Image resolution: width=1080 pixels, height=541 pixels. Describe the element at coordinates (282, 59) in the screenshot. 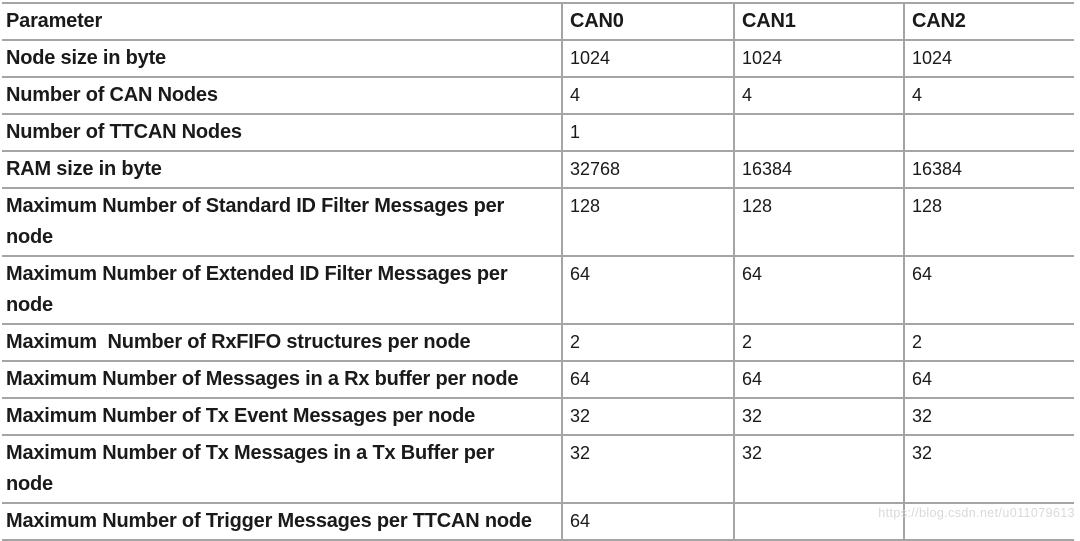

I see `parameter-label: Node size in byte` at that location.